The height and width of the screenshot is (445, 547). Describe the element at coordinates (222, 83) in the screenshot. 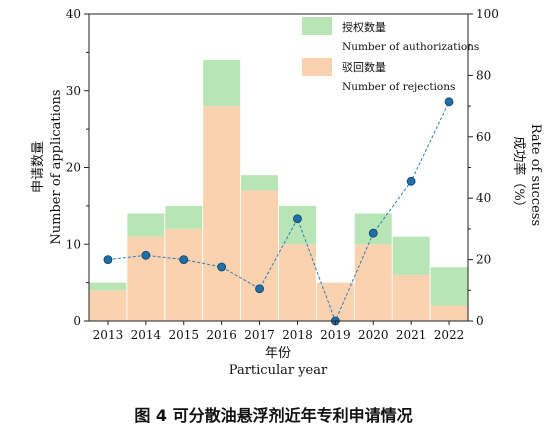

I see `bar-authorizations-2016` at that location.